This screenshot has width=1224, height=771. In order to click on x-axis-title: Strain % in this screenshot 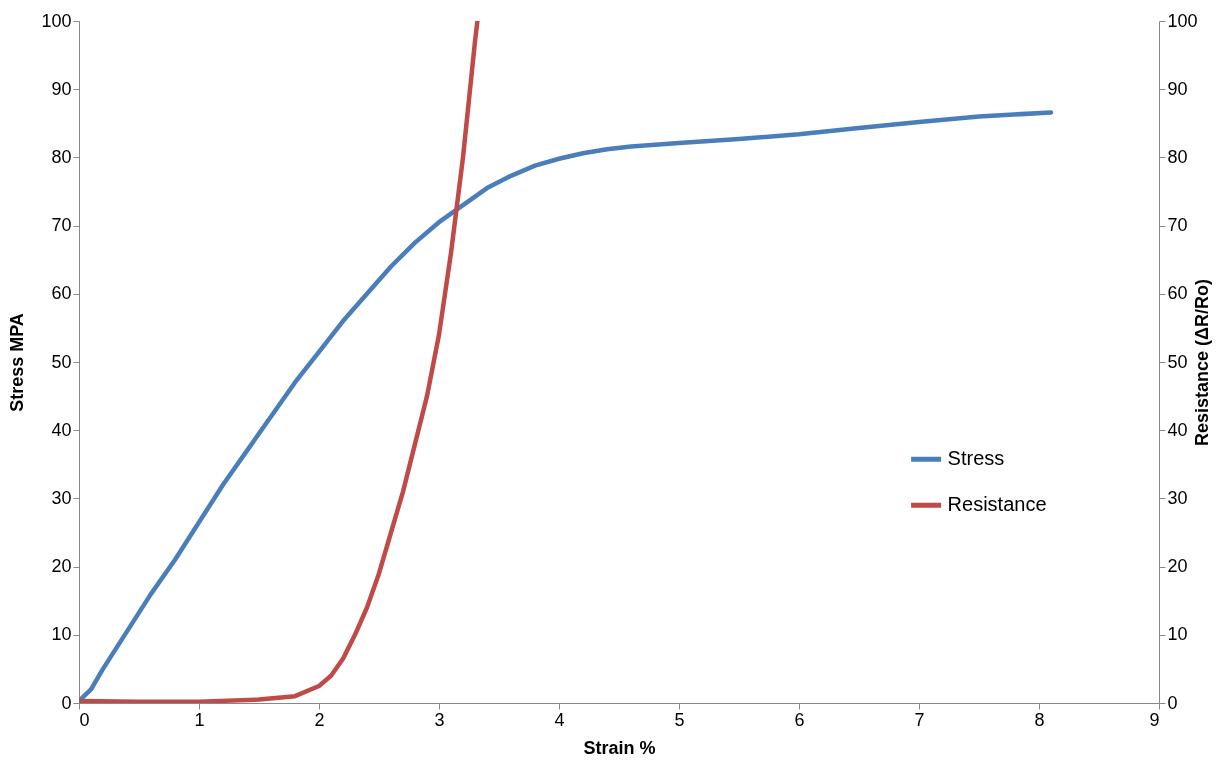, I will do `click(619, 747)`.